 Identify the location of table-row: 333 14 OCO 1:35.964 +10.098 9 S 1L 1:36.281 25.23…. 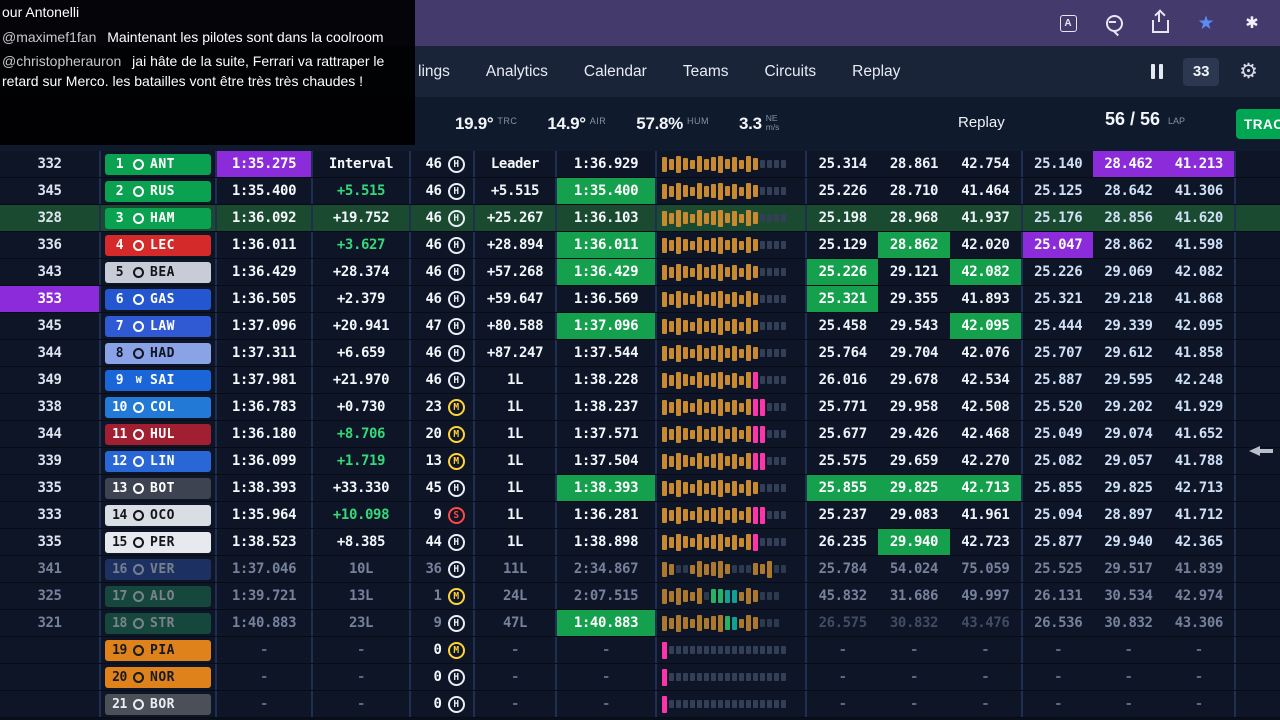
(640, 515).